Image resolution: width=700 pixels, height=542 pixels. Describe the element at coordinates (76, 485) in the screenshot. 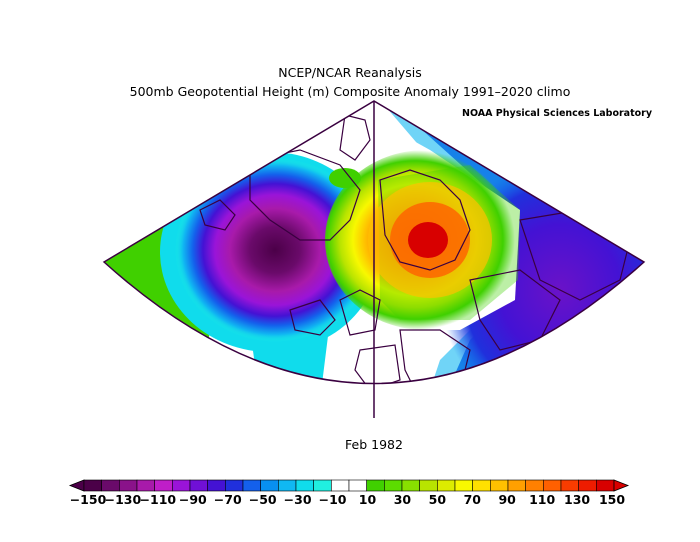

I see `colorbar-arrow-left` at that location.